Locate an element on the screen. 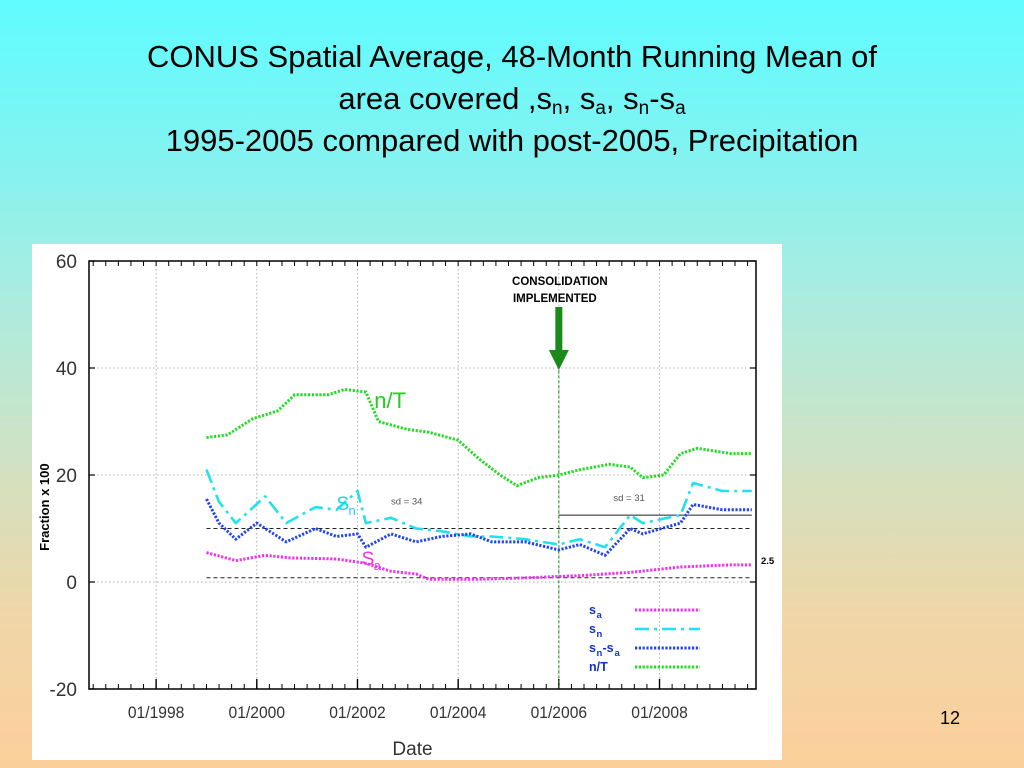 This screenshot has height=768, width=1024. y-tick-label: 20 is located at coordinates (66, 476).